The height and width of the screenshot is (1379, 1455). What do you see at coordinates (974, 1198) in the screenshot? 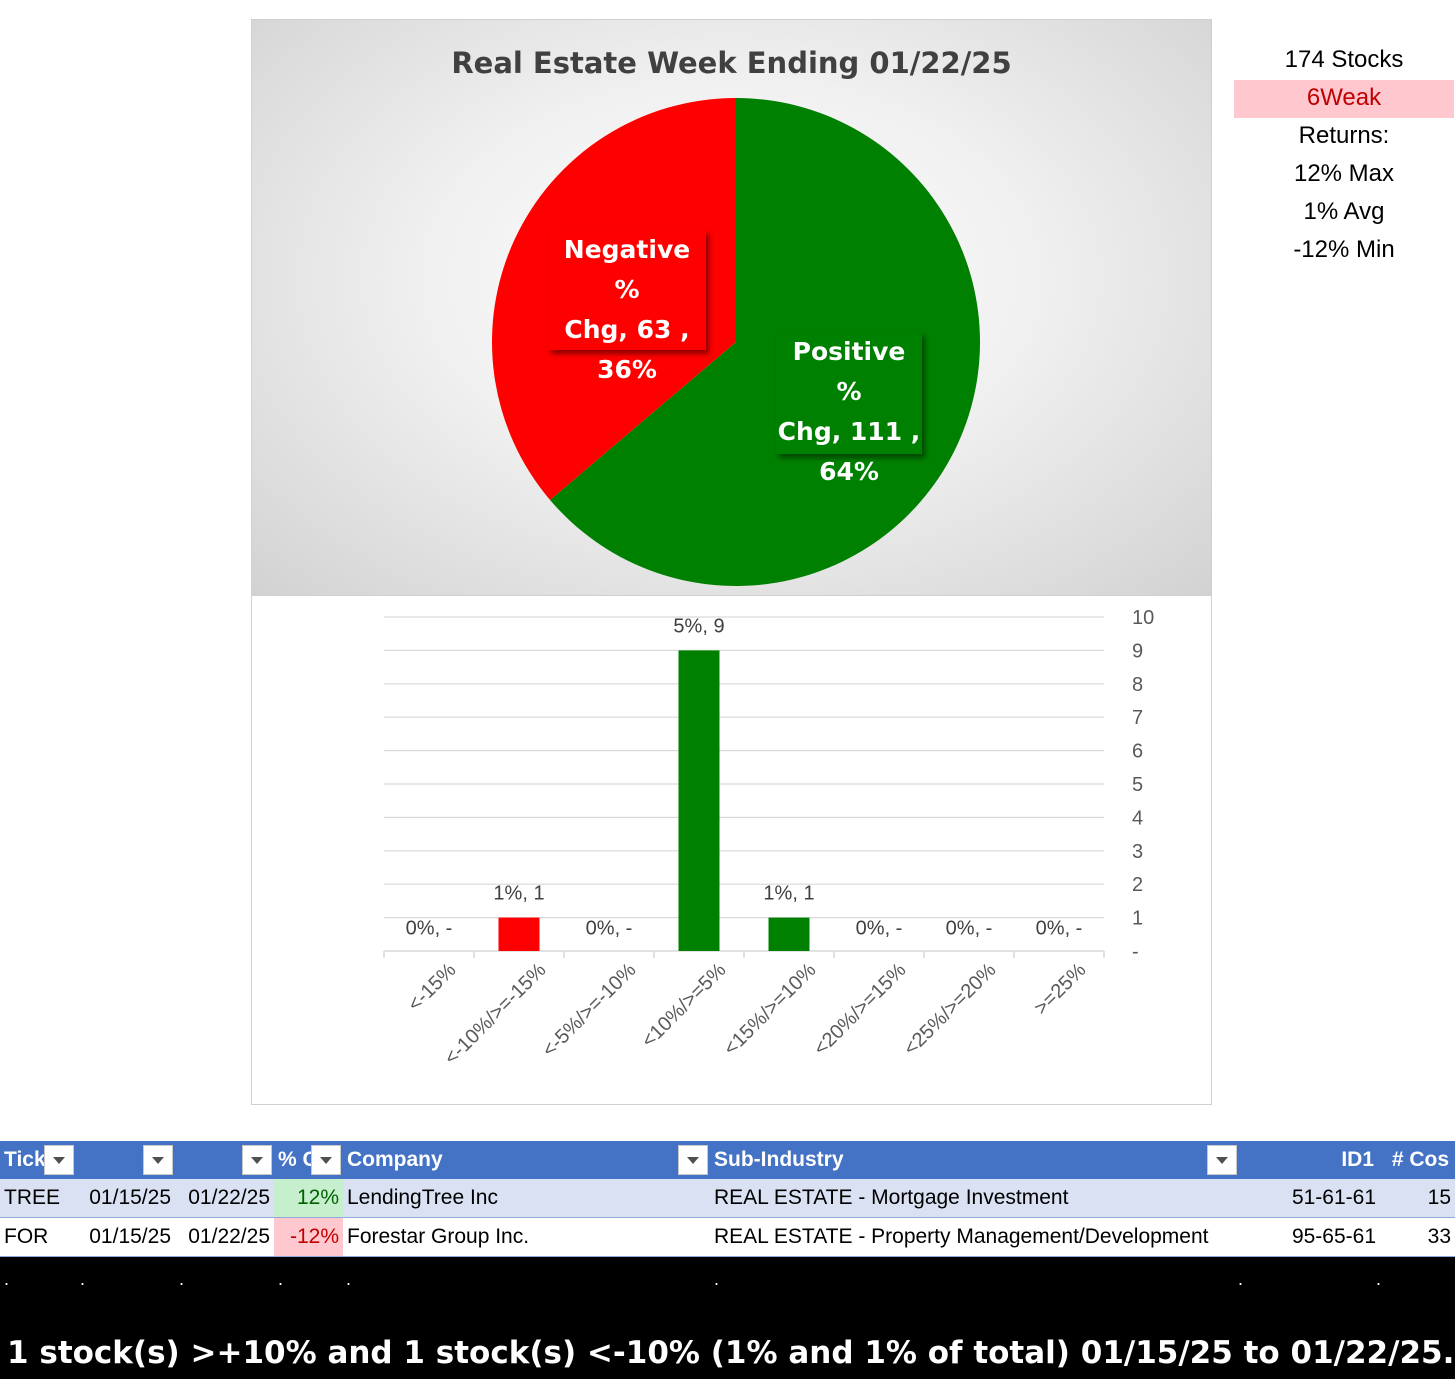
I see `cell-sub-industry: REAL ESTATE - Mortgage Investment` at bounding box center [974, 1198].